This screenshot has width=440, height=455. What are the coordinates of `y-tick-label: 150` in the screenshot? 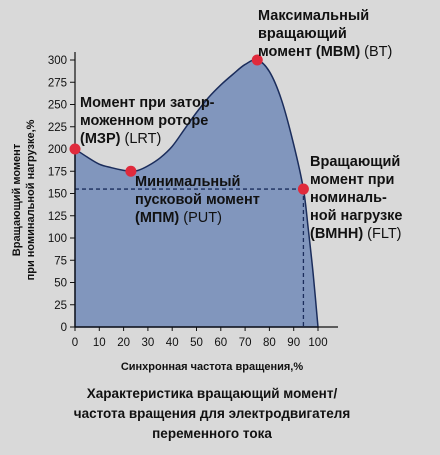 It's located at (57, 195).